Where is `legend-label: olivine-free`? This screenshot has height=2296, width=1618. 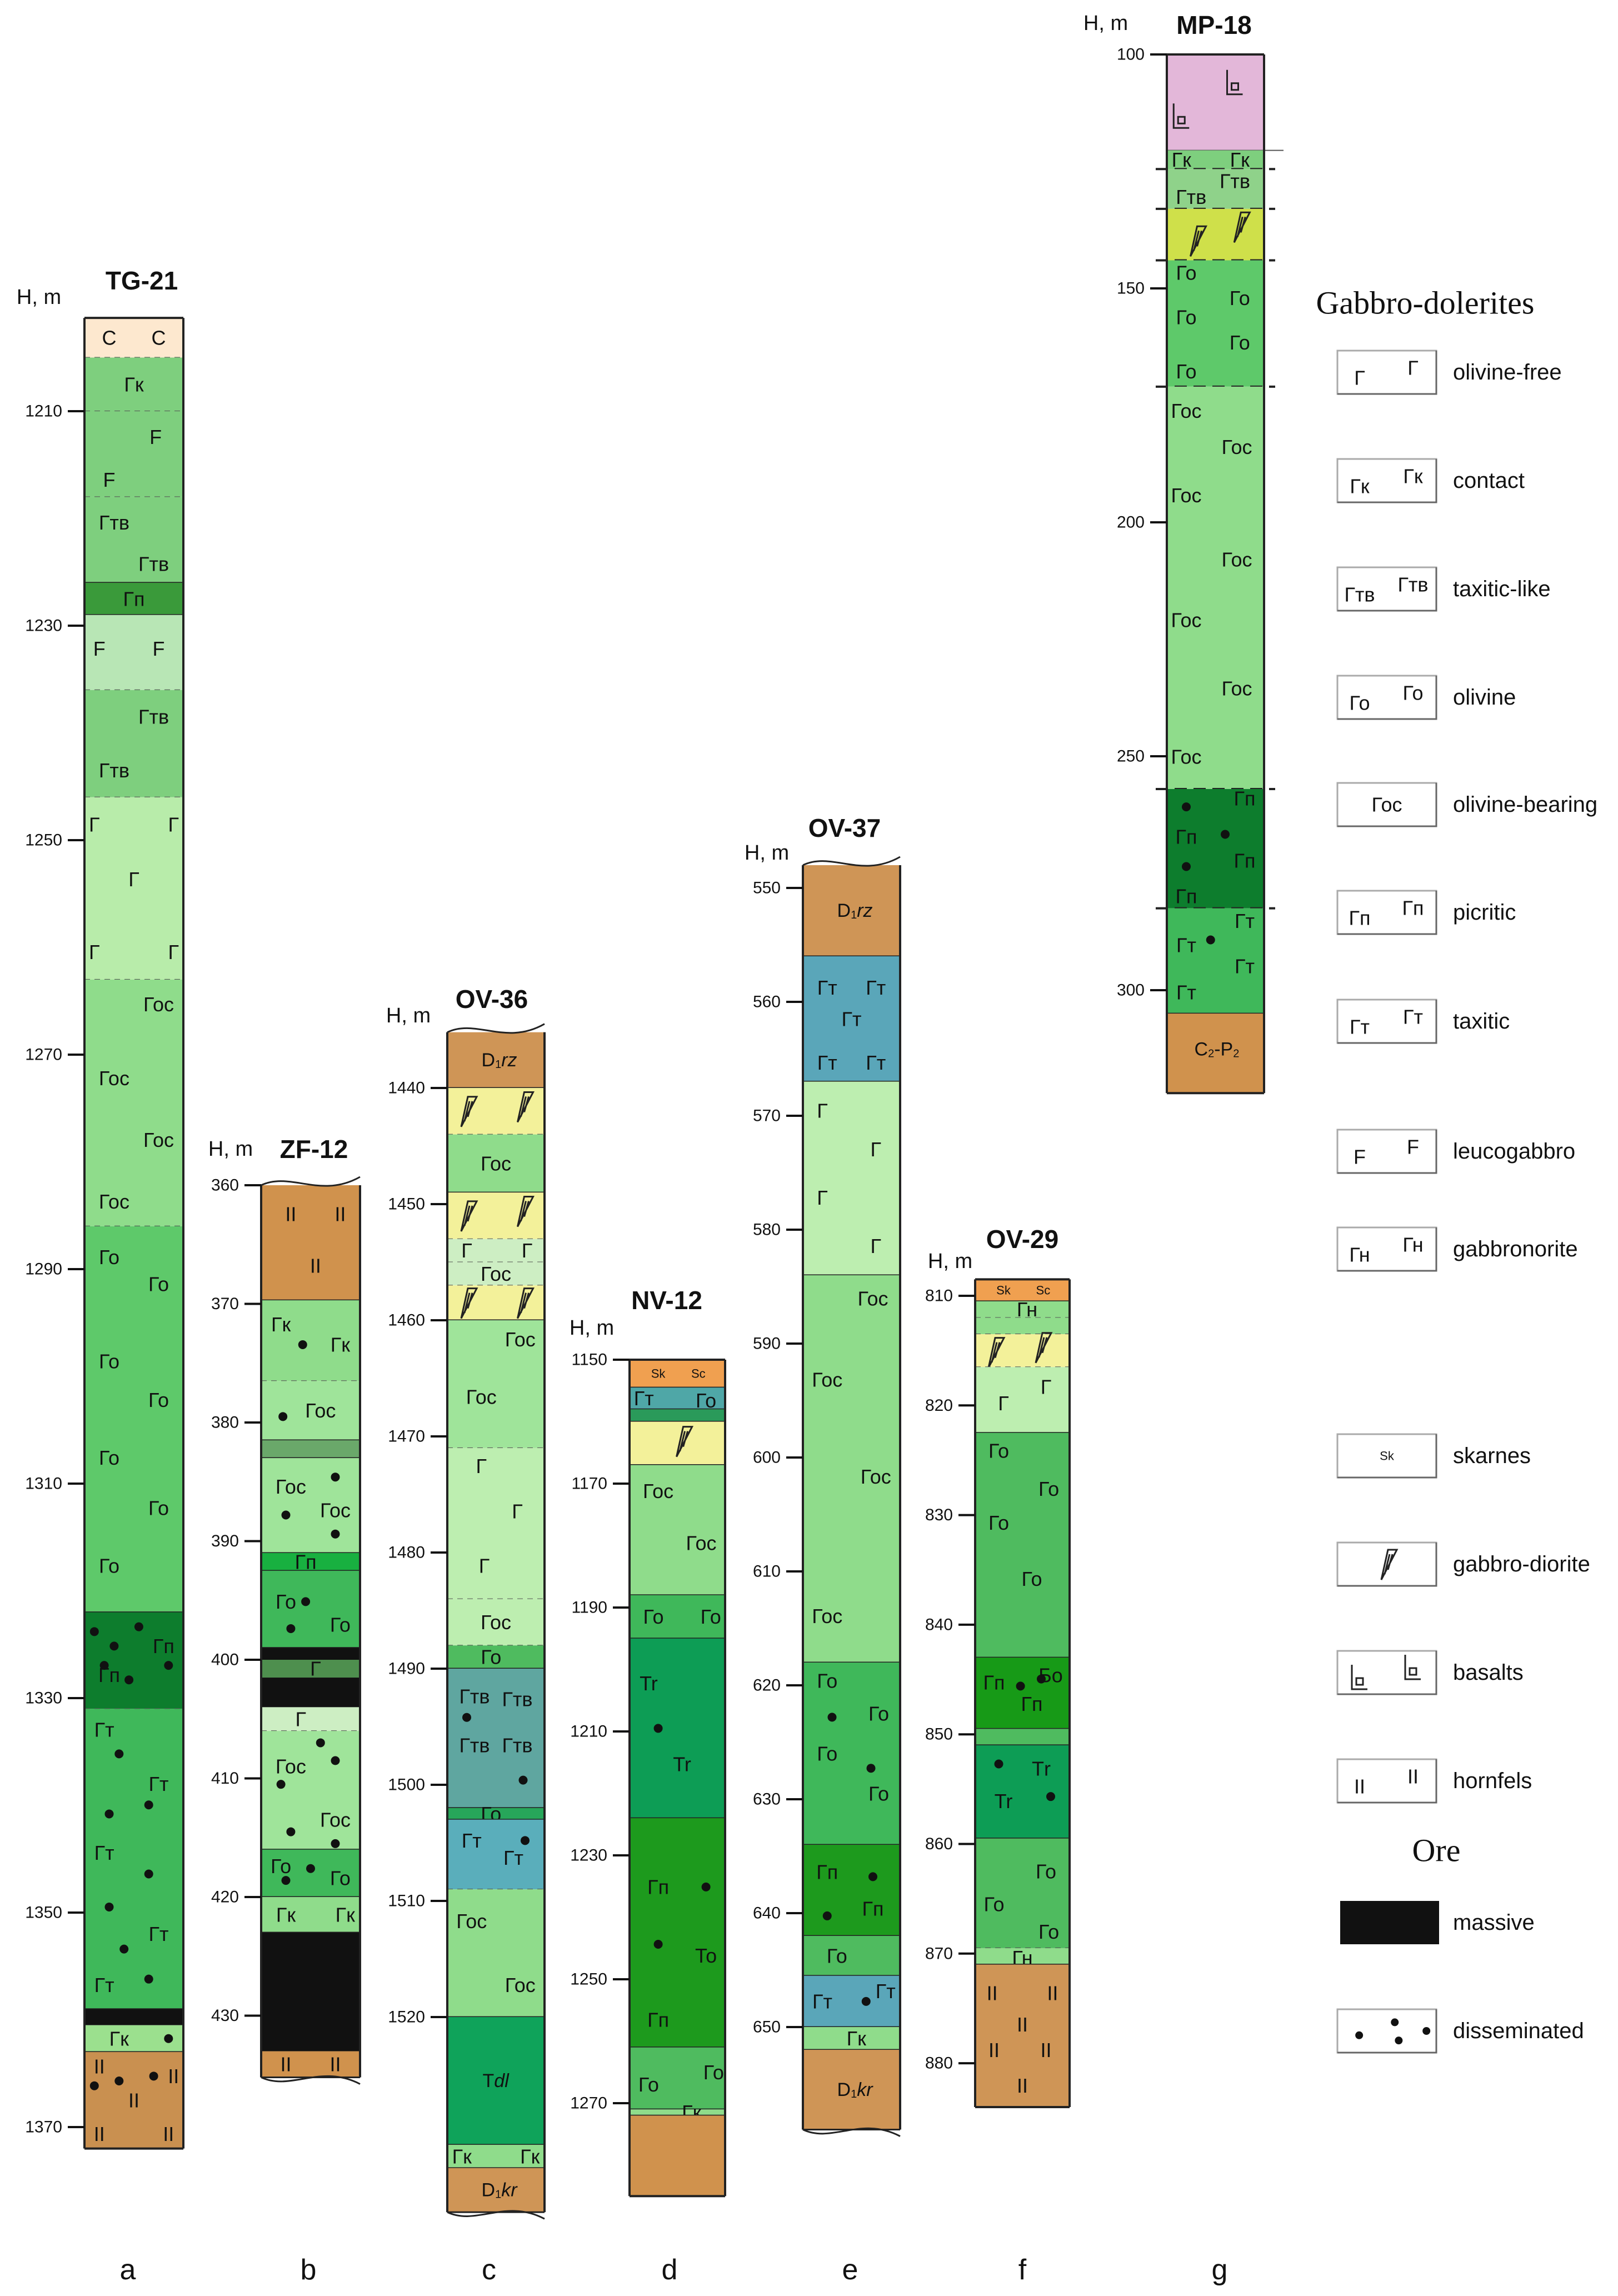
legend-label: olivine-free is located at coordinates (1507, 372).